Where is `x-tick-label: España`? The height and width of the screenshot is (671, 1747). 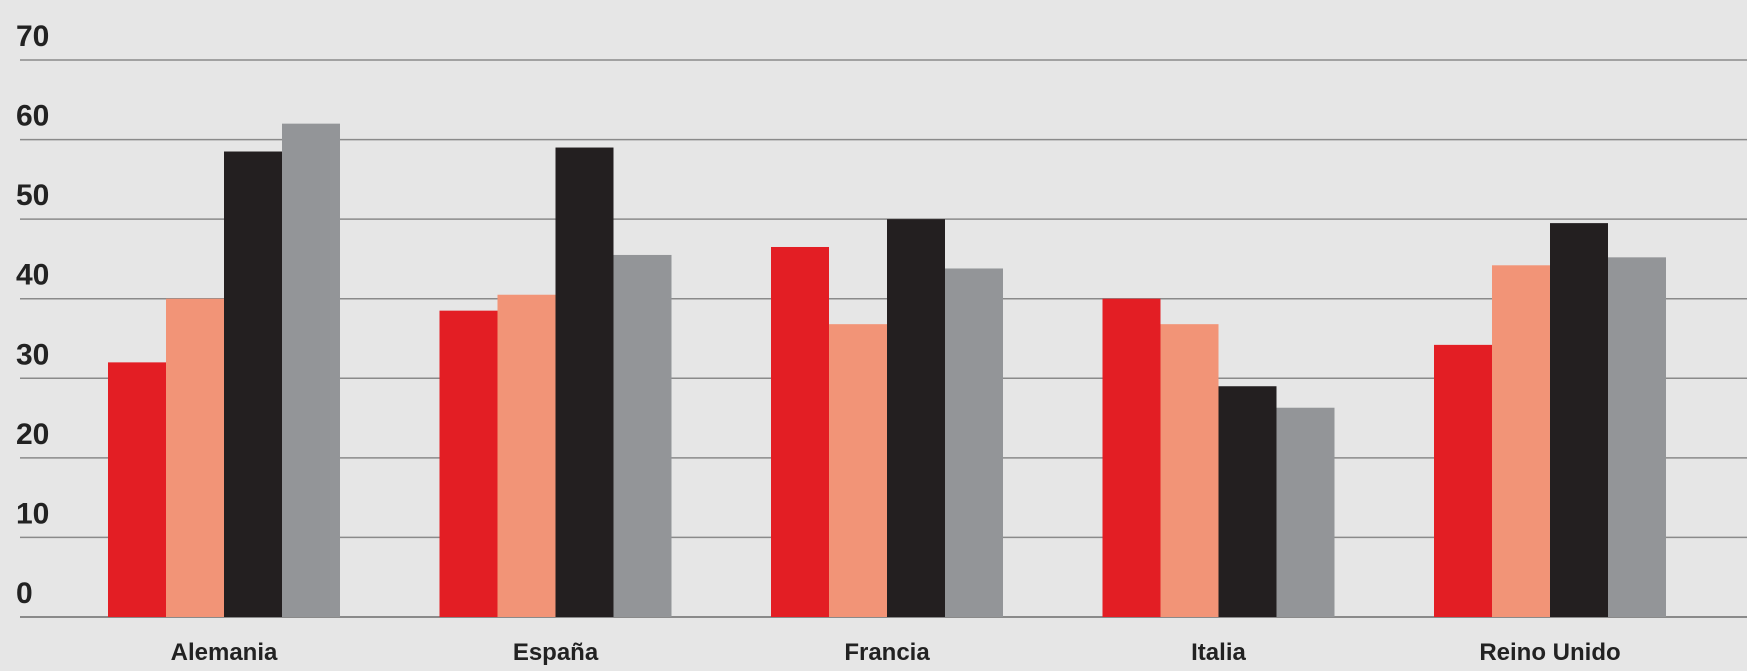 x-tick-label: España is located at coordinates (556, 652).